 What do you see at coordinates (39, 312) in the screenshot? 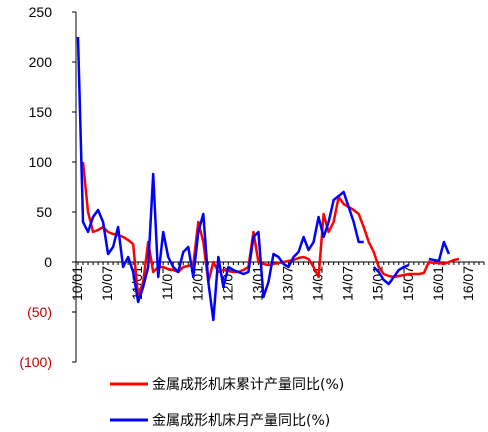
I see `y-tick-label: (50)` at bounding box center [39, 312].